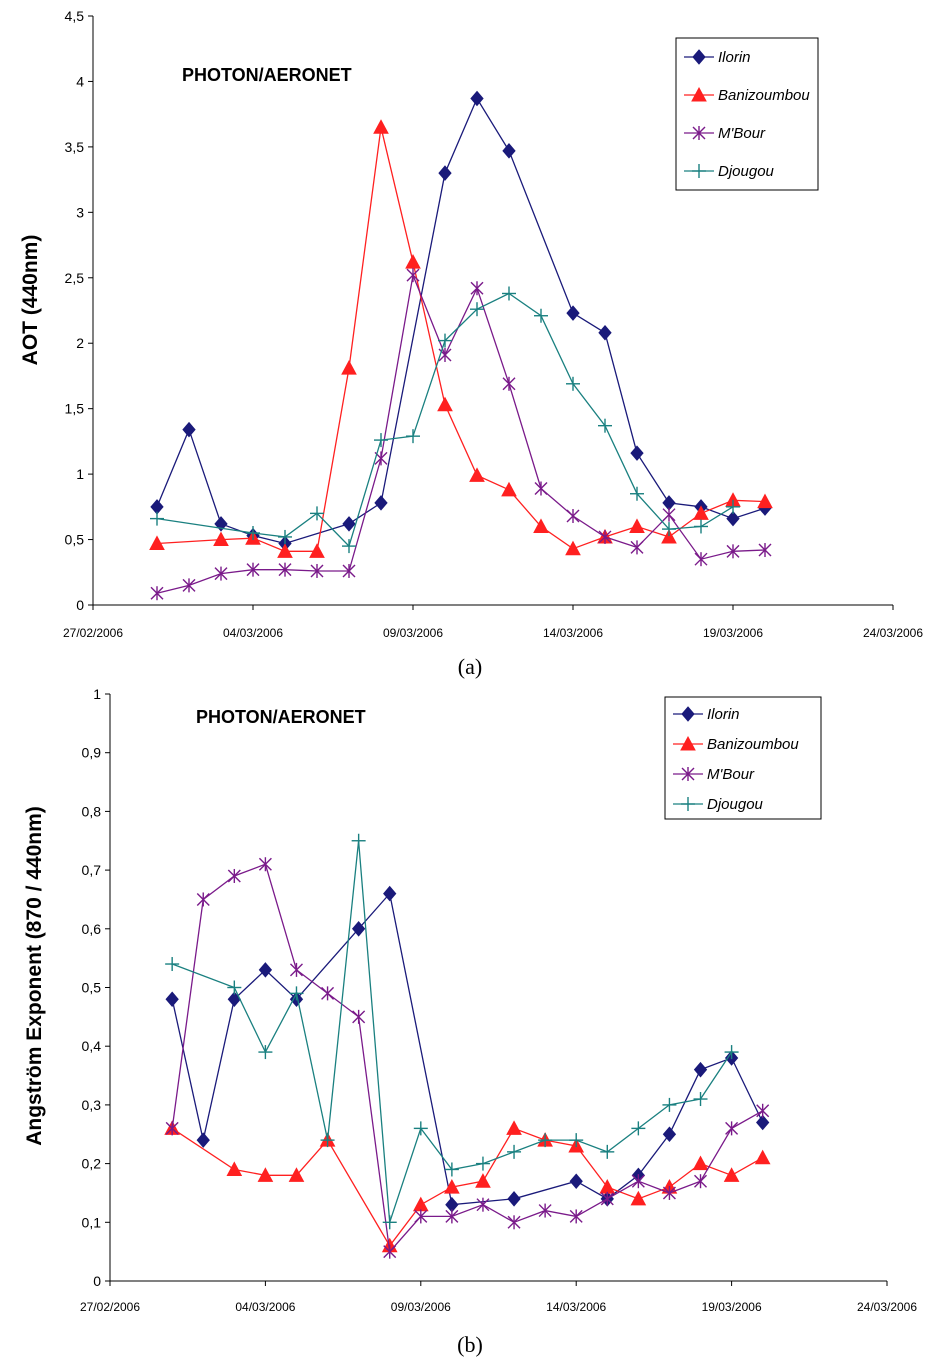  Describe the element at coordinates (80, 212) in the screenshot. I see `chart-a-y-tick-label: 3` at that location.